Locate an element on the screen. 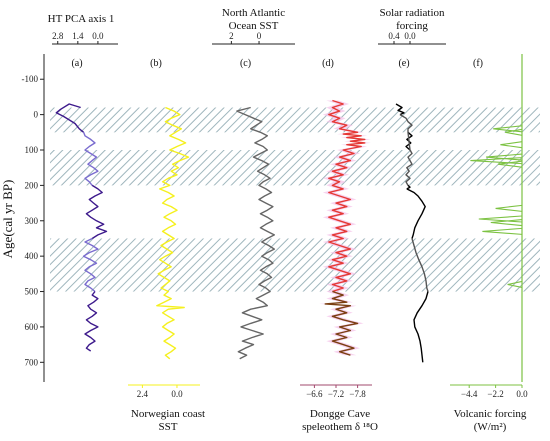  y-tick-label: 700 is located at coordinates (32, 362).